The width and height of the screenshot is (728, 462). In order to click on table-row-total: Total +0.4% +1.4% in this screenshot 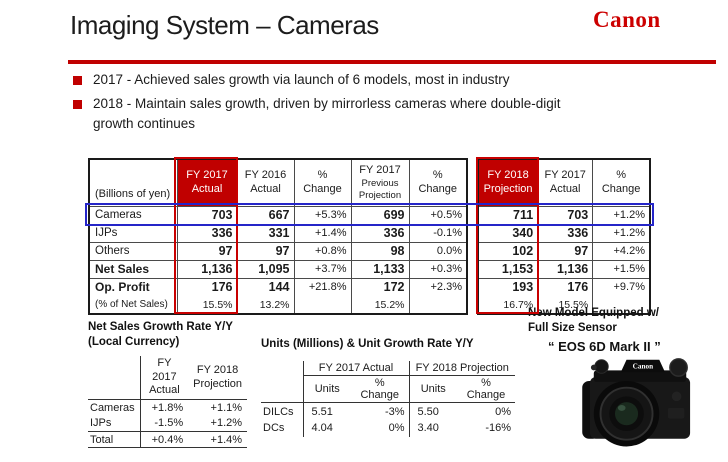, I will do `click(168, 440)`.